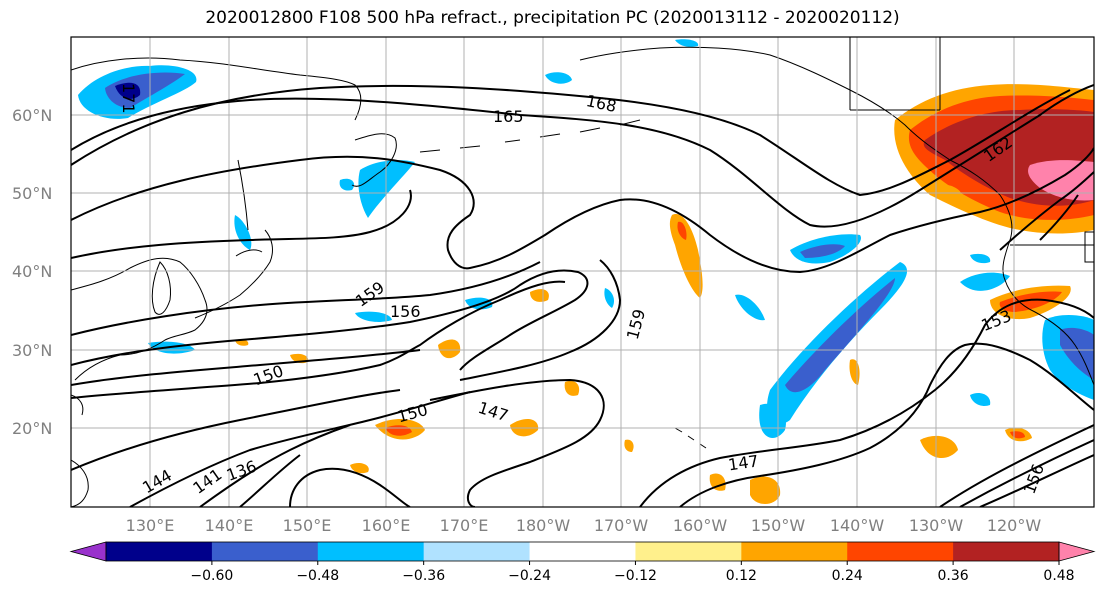 The width and height of the screenshot is (1105, 601). I want to click on colorbar-tick-label: −0.12, so click(635, 576).